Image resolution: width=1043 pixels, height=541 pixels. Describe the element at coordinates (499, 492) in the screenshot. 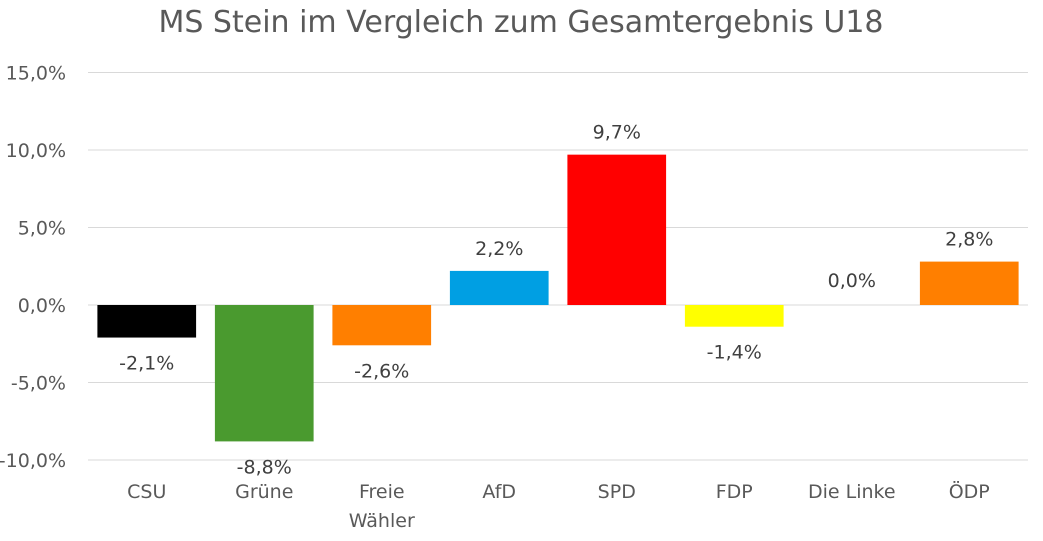

I see `x-tick-label: AfD` at that location.